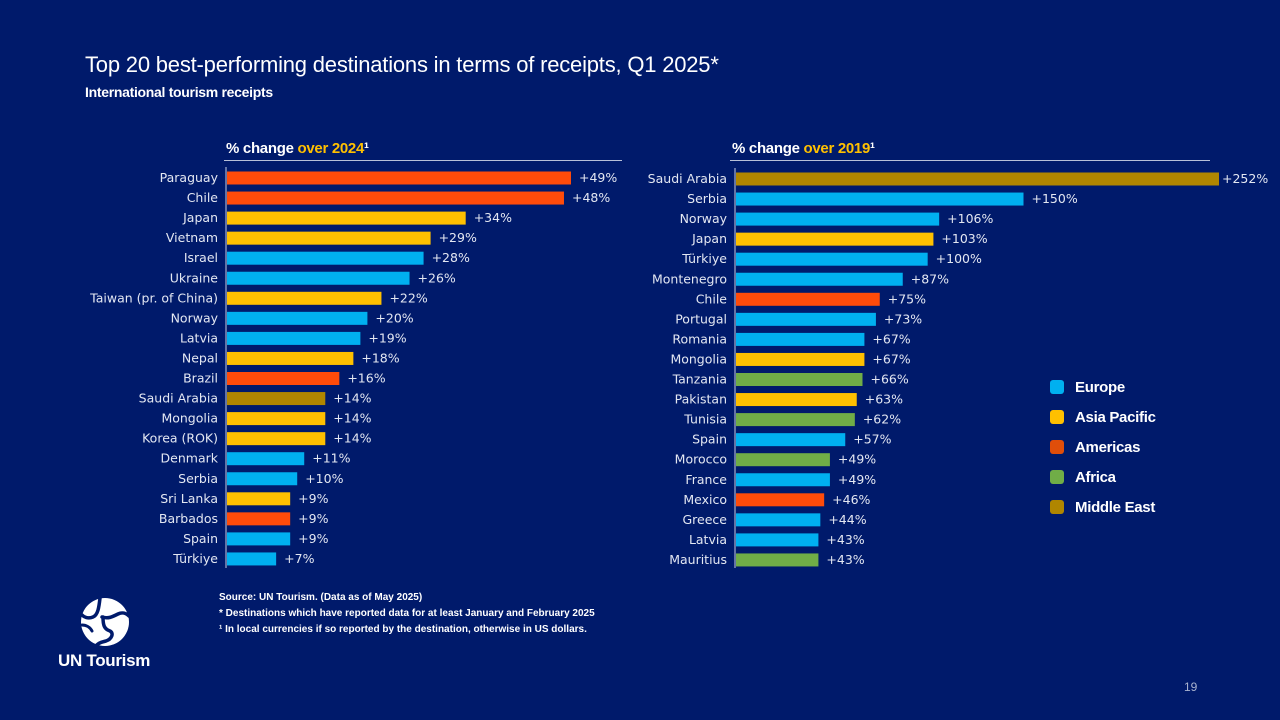  I want to click on right-value-label: +46%, so click(851, 499).